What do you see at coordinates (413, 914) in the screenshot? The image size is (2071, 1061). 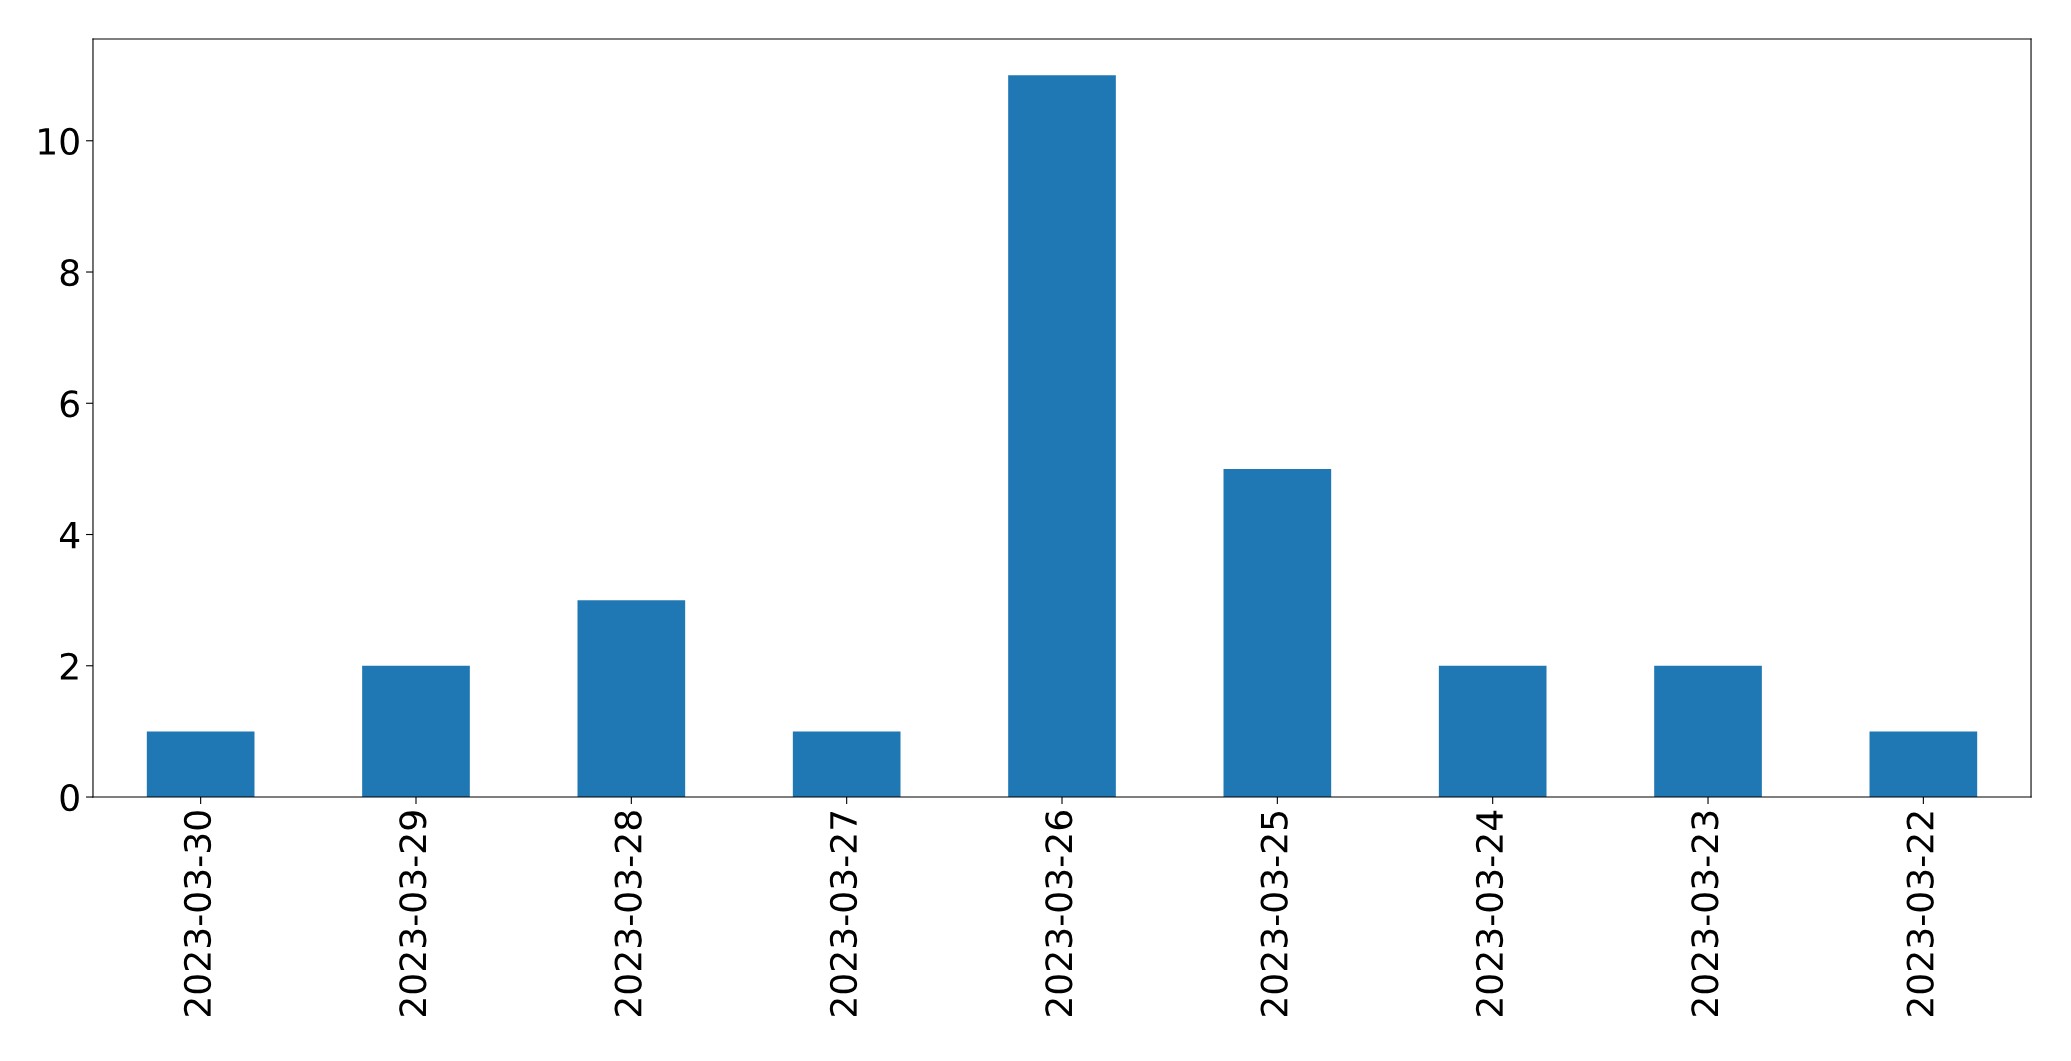 I see `x-tick-label: 2023-03-29` at bounding box center [413, 914].